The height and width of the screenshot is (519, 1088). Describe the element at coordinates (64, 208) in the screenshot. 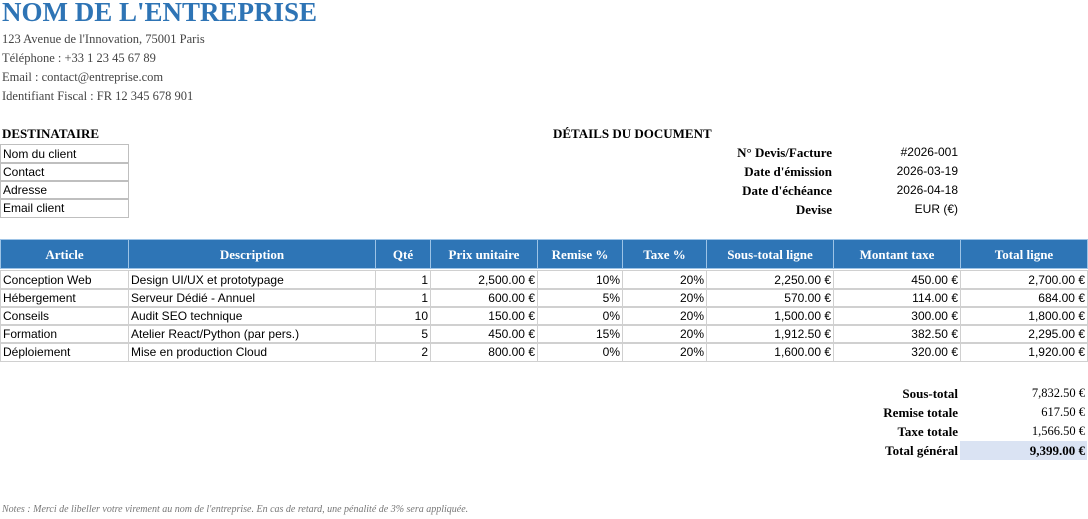

I see `recipient-field: Email client` at that location.